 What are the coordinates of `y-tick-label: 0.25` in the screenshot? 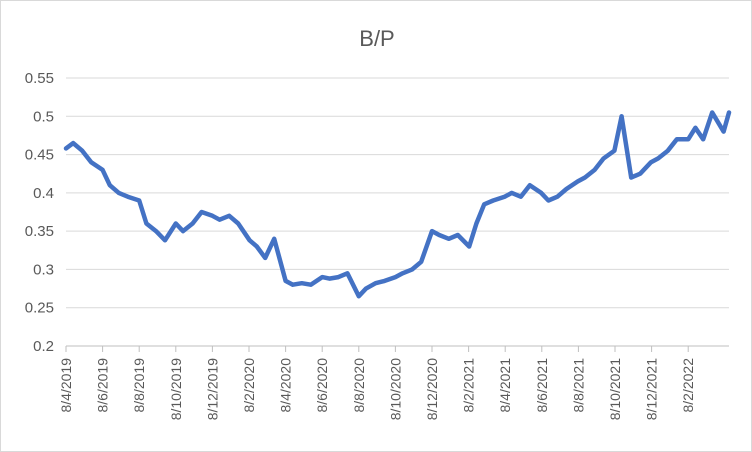 It's located at (39, 308).